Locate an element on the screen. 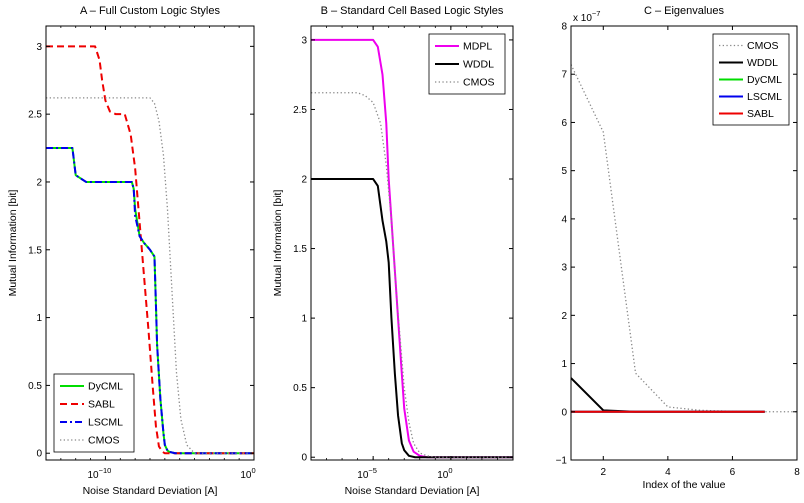  x-tick-label: 6 is located at coordinates (733, 472).